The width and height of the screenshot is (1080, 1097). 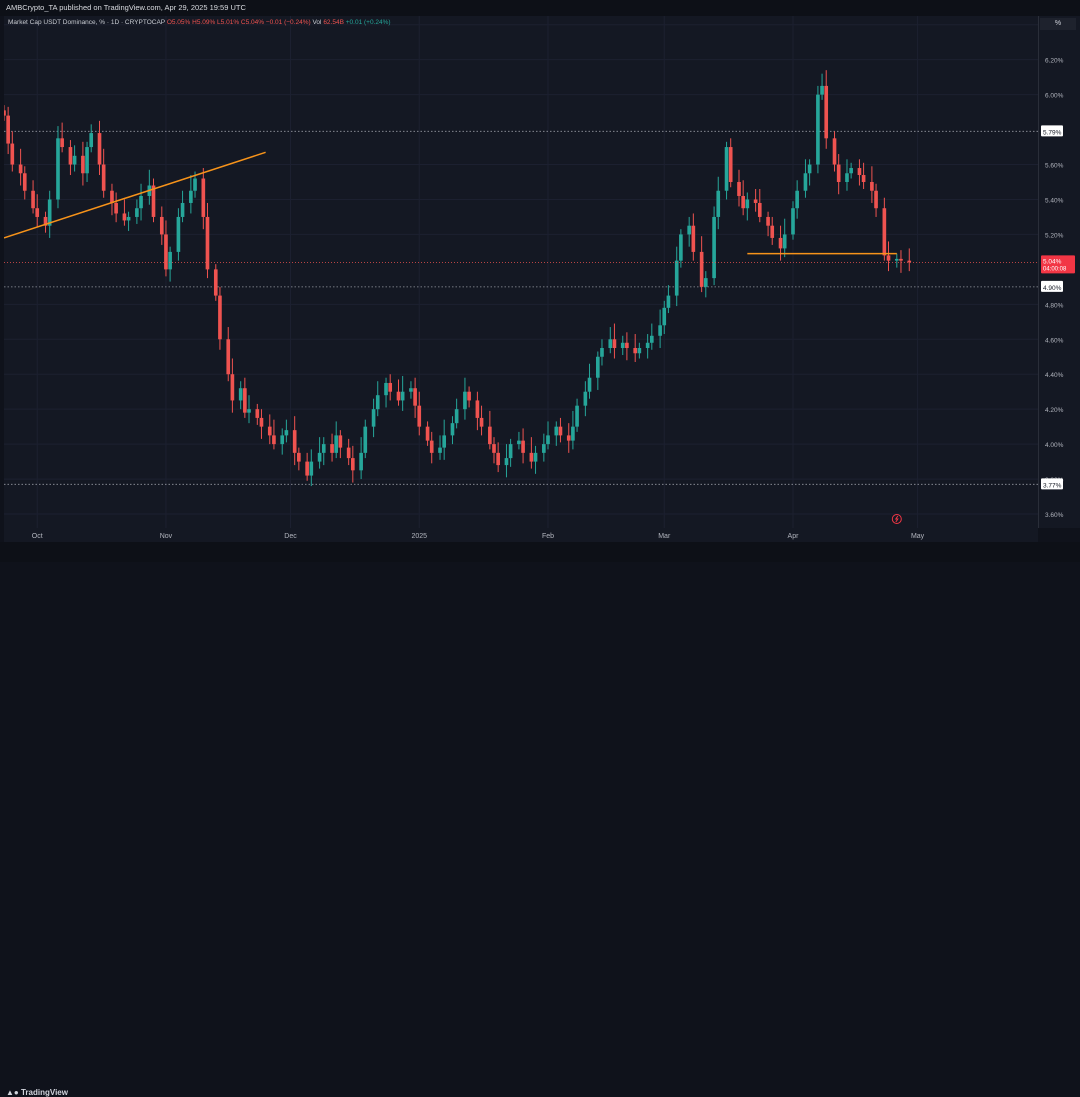 What do you see at coordinates (166, 536) in the screenshot?
I see `x-tick-label: Nov` at bounding box center [166, 536].